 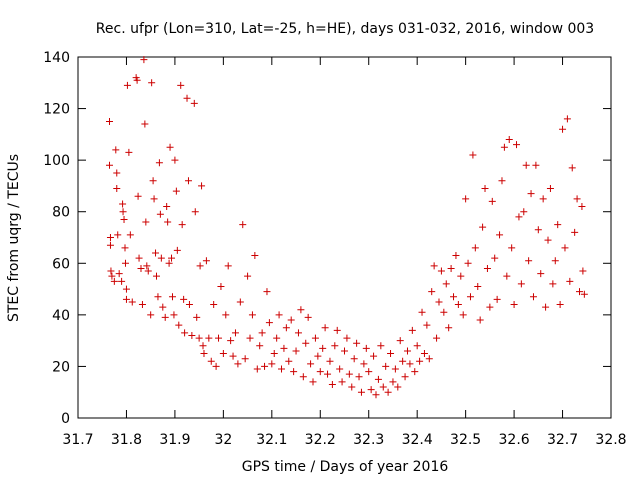 I want to click on x-tick-label: 32.4, so click(x=417, y=440).